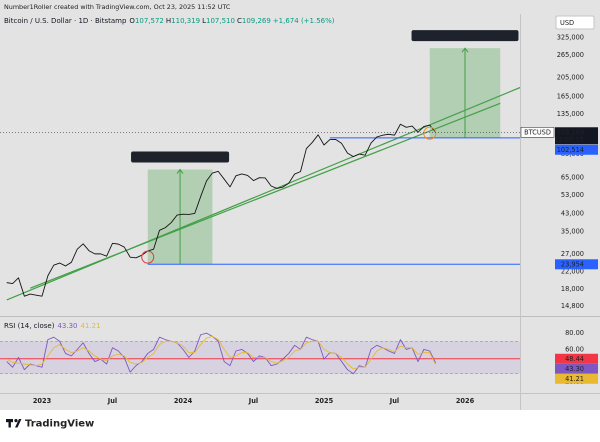 The height and width of the screenshot is (442, 600). Describe the element at coordinates (569, 140) in the screenshot. I see `countdown: 12:07:15` at that location.